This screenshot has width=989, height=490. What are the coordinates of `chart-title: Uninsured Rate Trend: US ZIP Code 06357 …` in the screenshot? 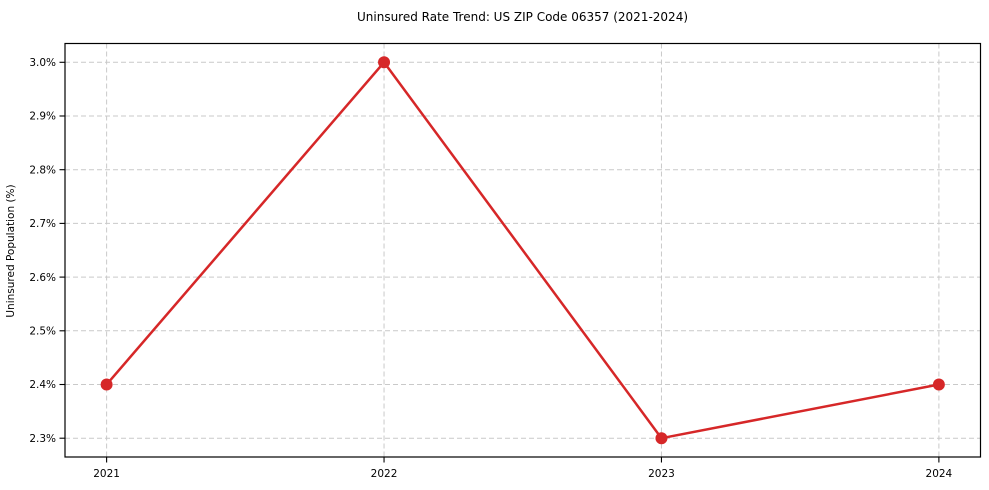 It's located at (522, 17).